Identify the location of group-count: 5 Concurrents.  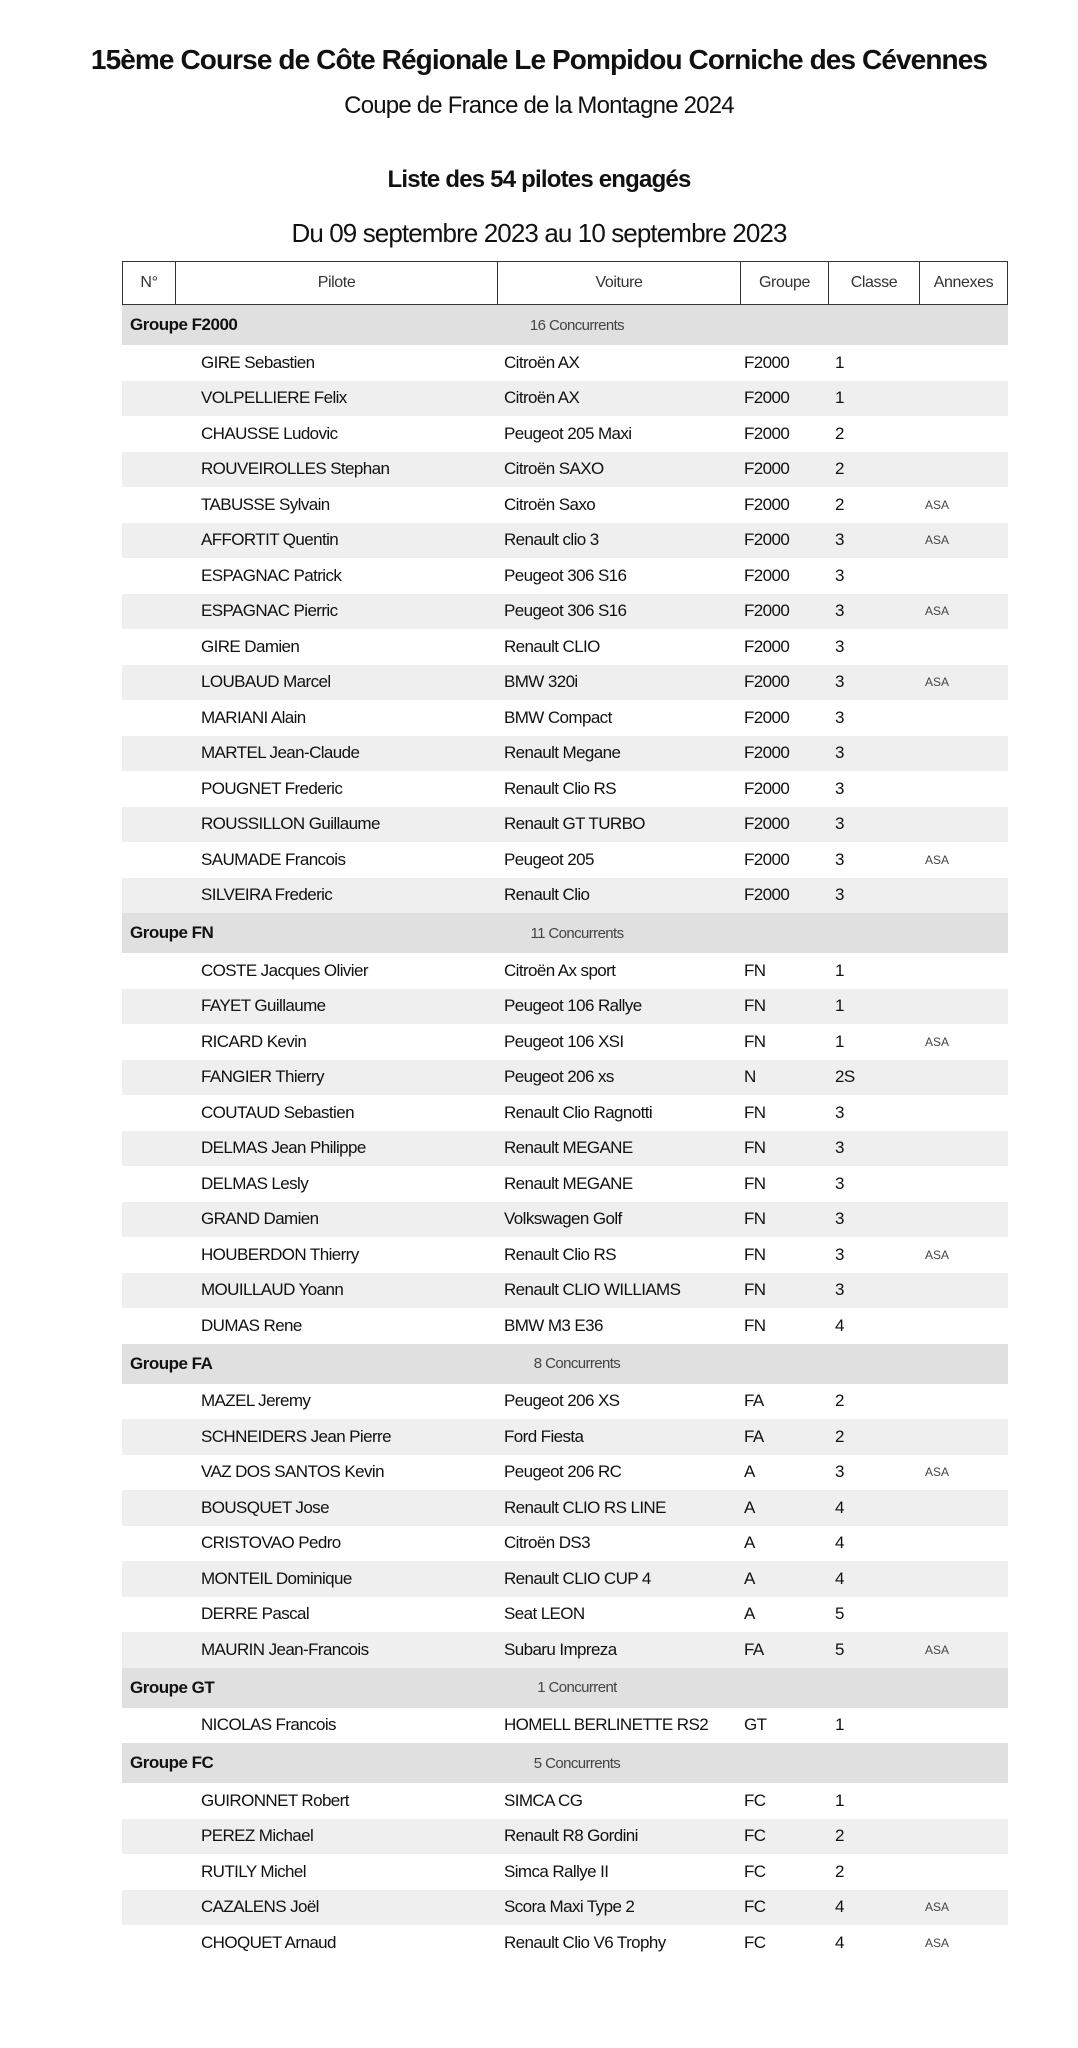
(577, 1763).